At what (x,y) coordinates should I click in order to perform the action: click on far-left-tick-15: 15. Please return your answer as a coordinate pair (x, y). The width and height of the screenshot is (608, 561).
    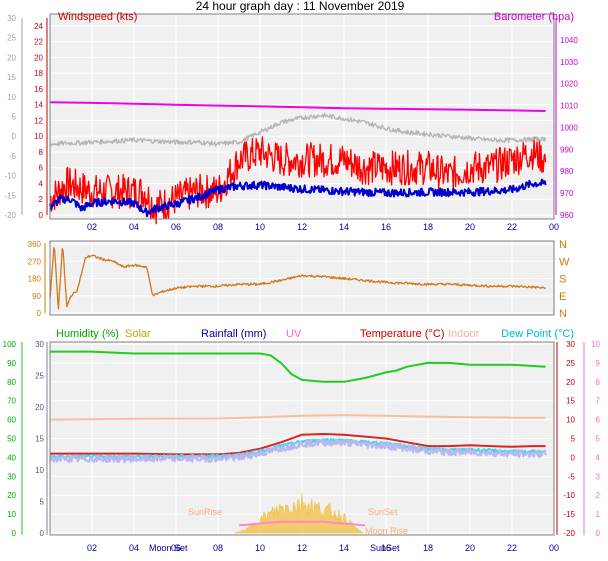
    Looking at the image, I should click on (11, 77).